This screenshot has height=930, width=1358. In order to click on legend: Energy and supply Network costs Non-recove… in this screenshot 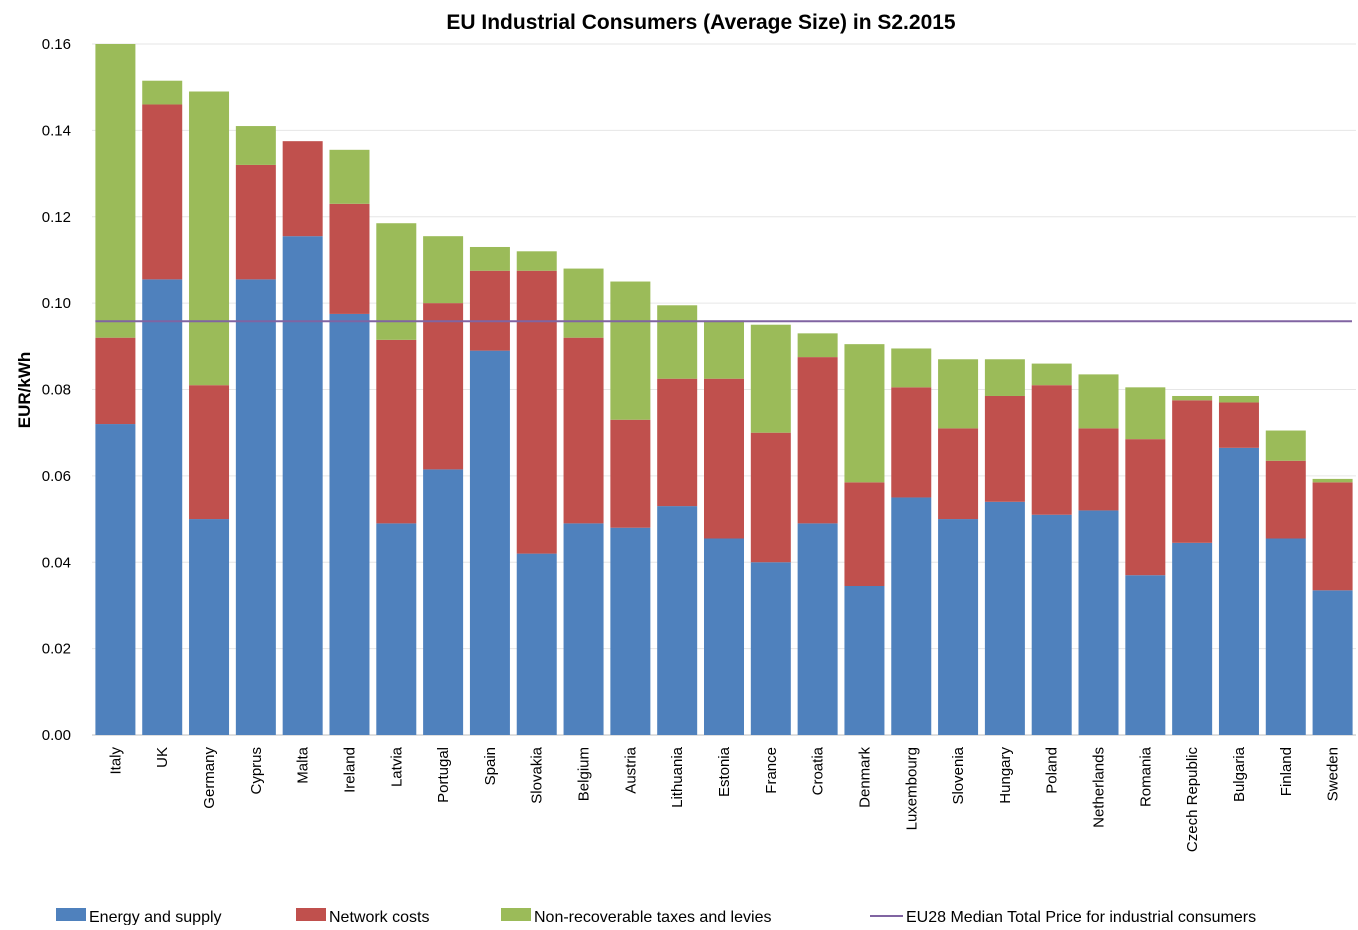, I will do `click(656, 917)`.